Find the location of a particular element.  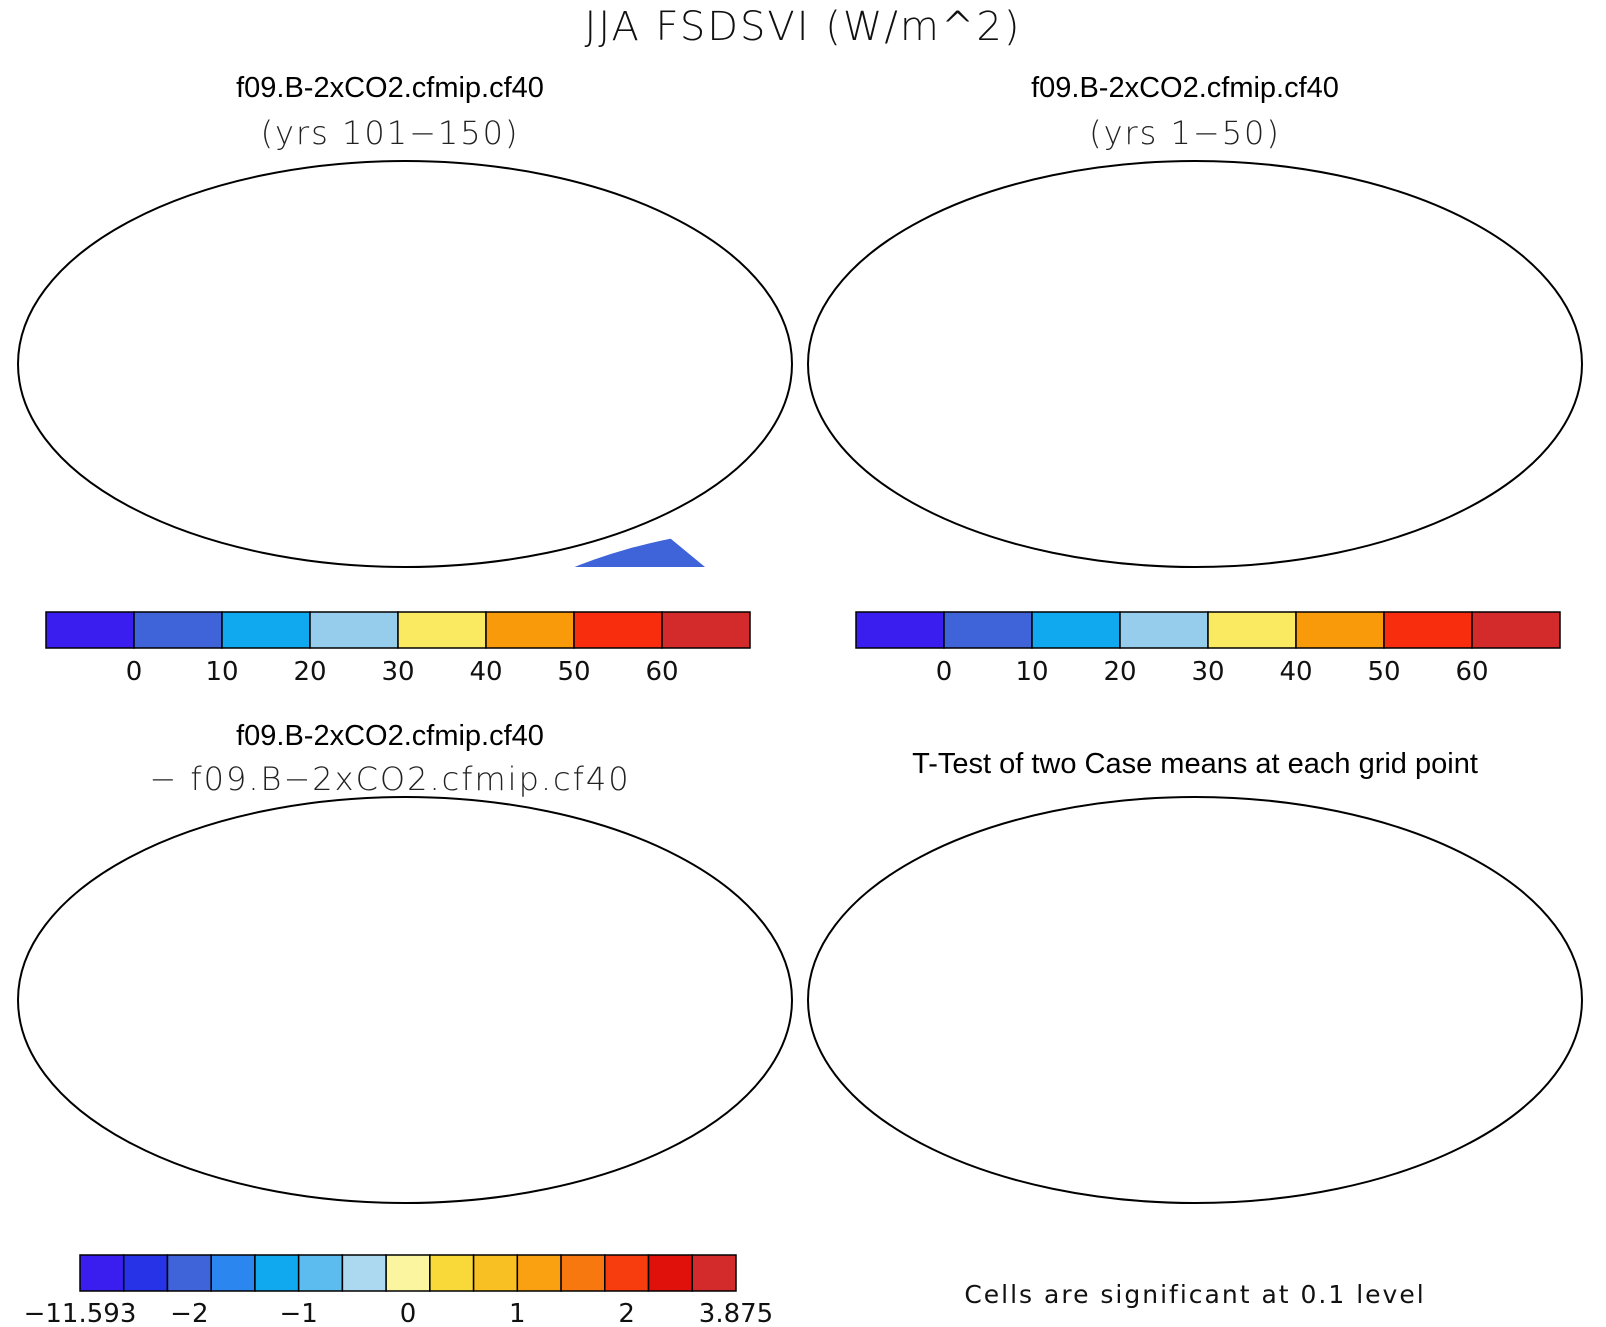

panel4-map is located at coordinates (1195, 1000).